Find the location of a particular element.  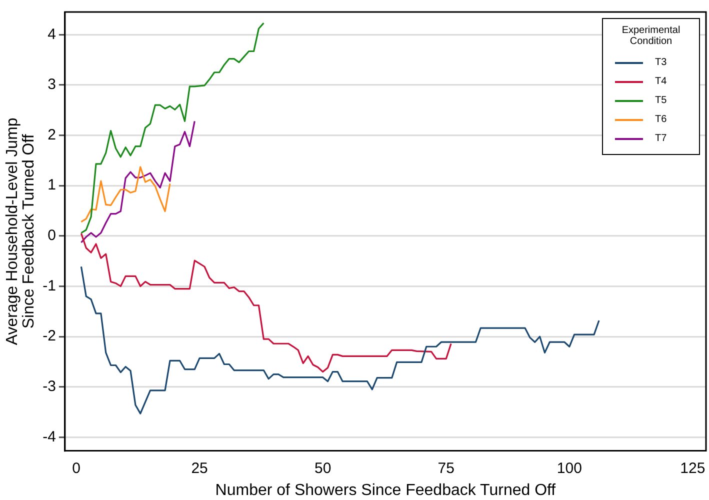

y-tick-label: 2 is located at coordinates (52, 135).